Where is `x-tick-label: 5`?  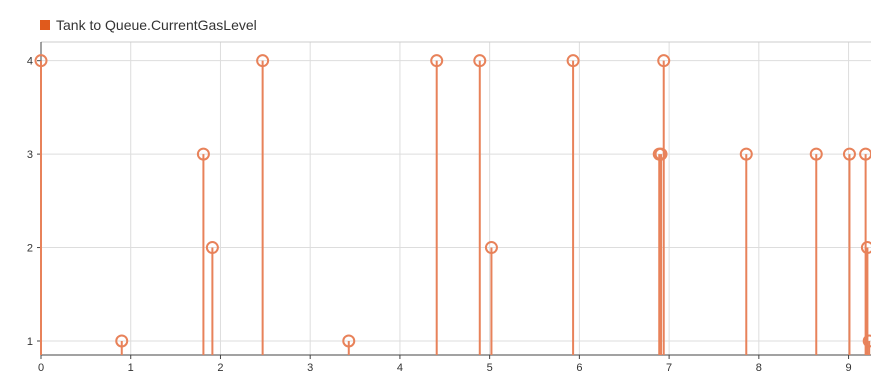 x-tick-label: 5 is located at coordinates (490, 368).